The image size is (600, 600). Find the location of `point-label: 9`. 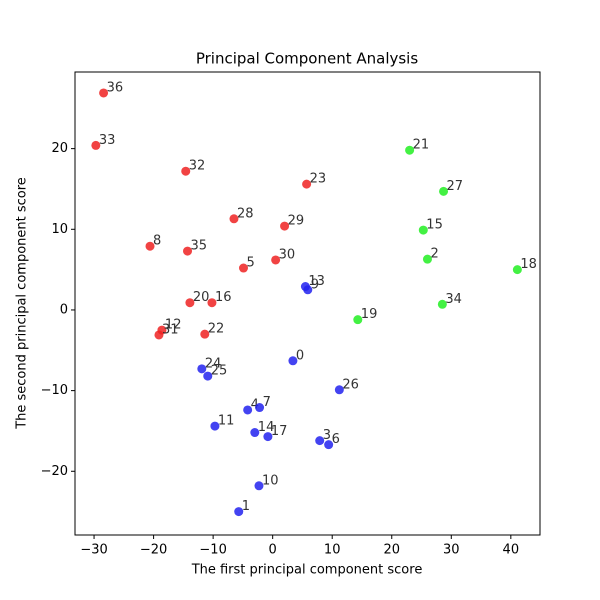

point-label: 9 is located at coordinates (315, 284).